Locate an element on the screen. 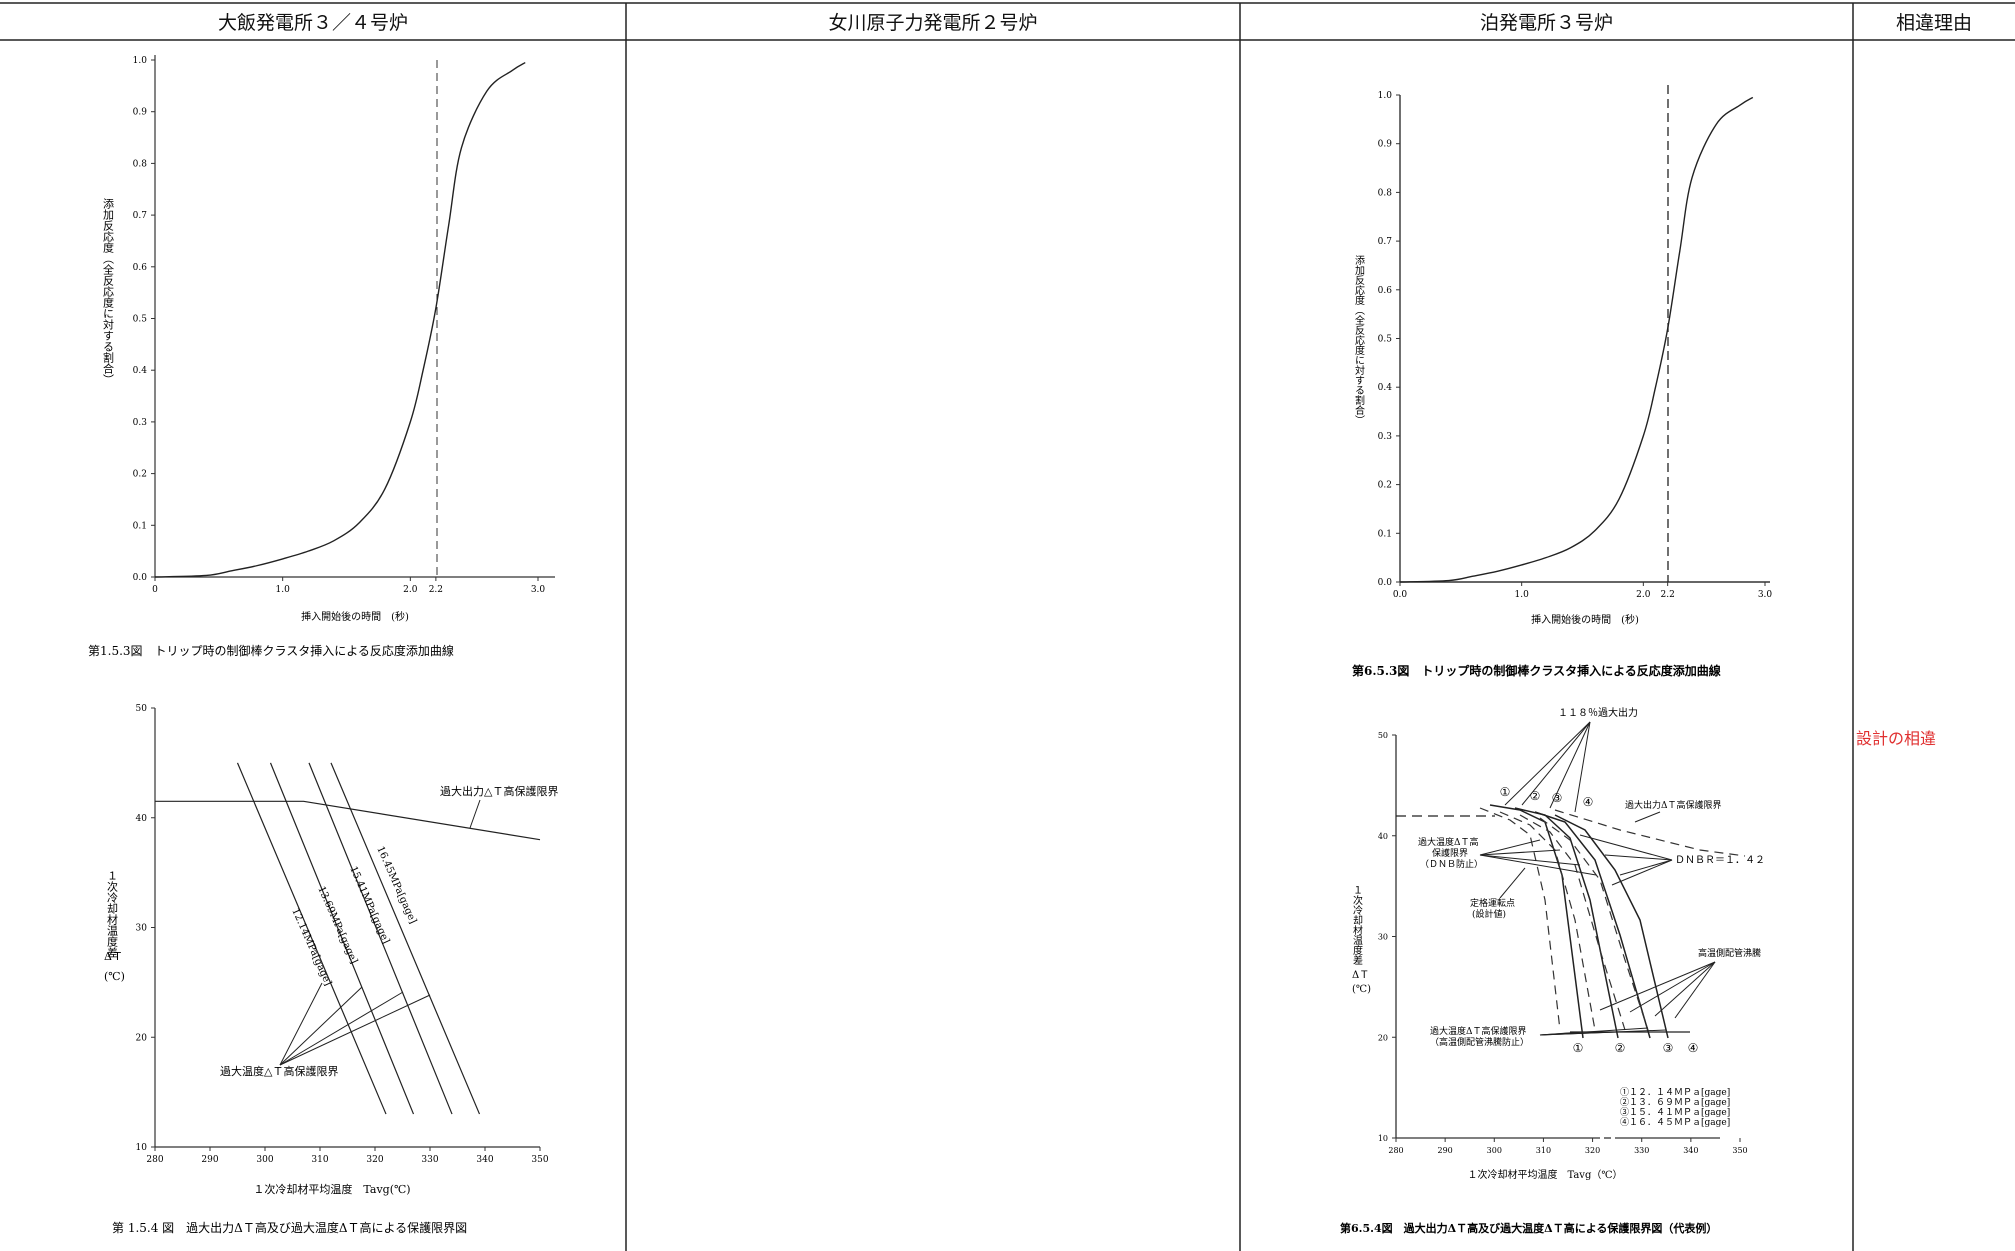 This screenshot has height=1251, width=2015. right-fig1-xlabel: 挿入開始後の時間 (秒) is located at coordinates (1585, 619).